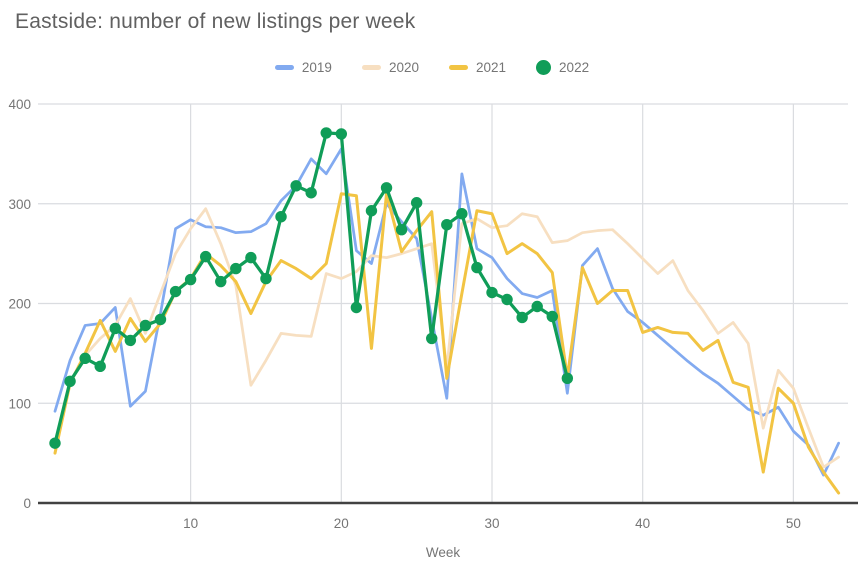 The width and height of the screenshot is (864, 576). Describe the element at coordinates (544, 67) in the screenshot. I see `series-2022-swatch-icon` at that location.